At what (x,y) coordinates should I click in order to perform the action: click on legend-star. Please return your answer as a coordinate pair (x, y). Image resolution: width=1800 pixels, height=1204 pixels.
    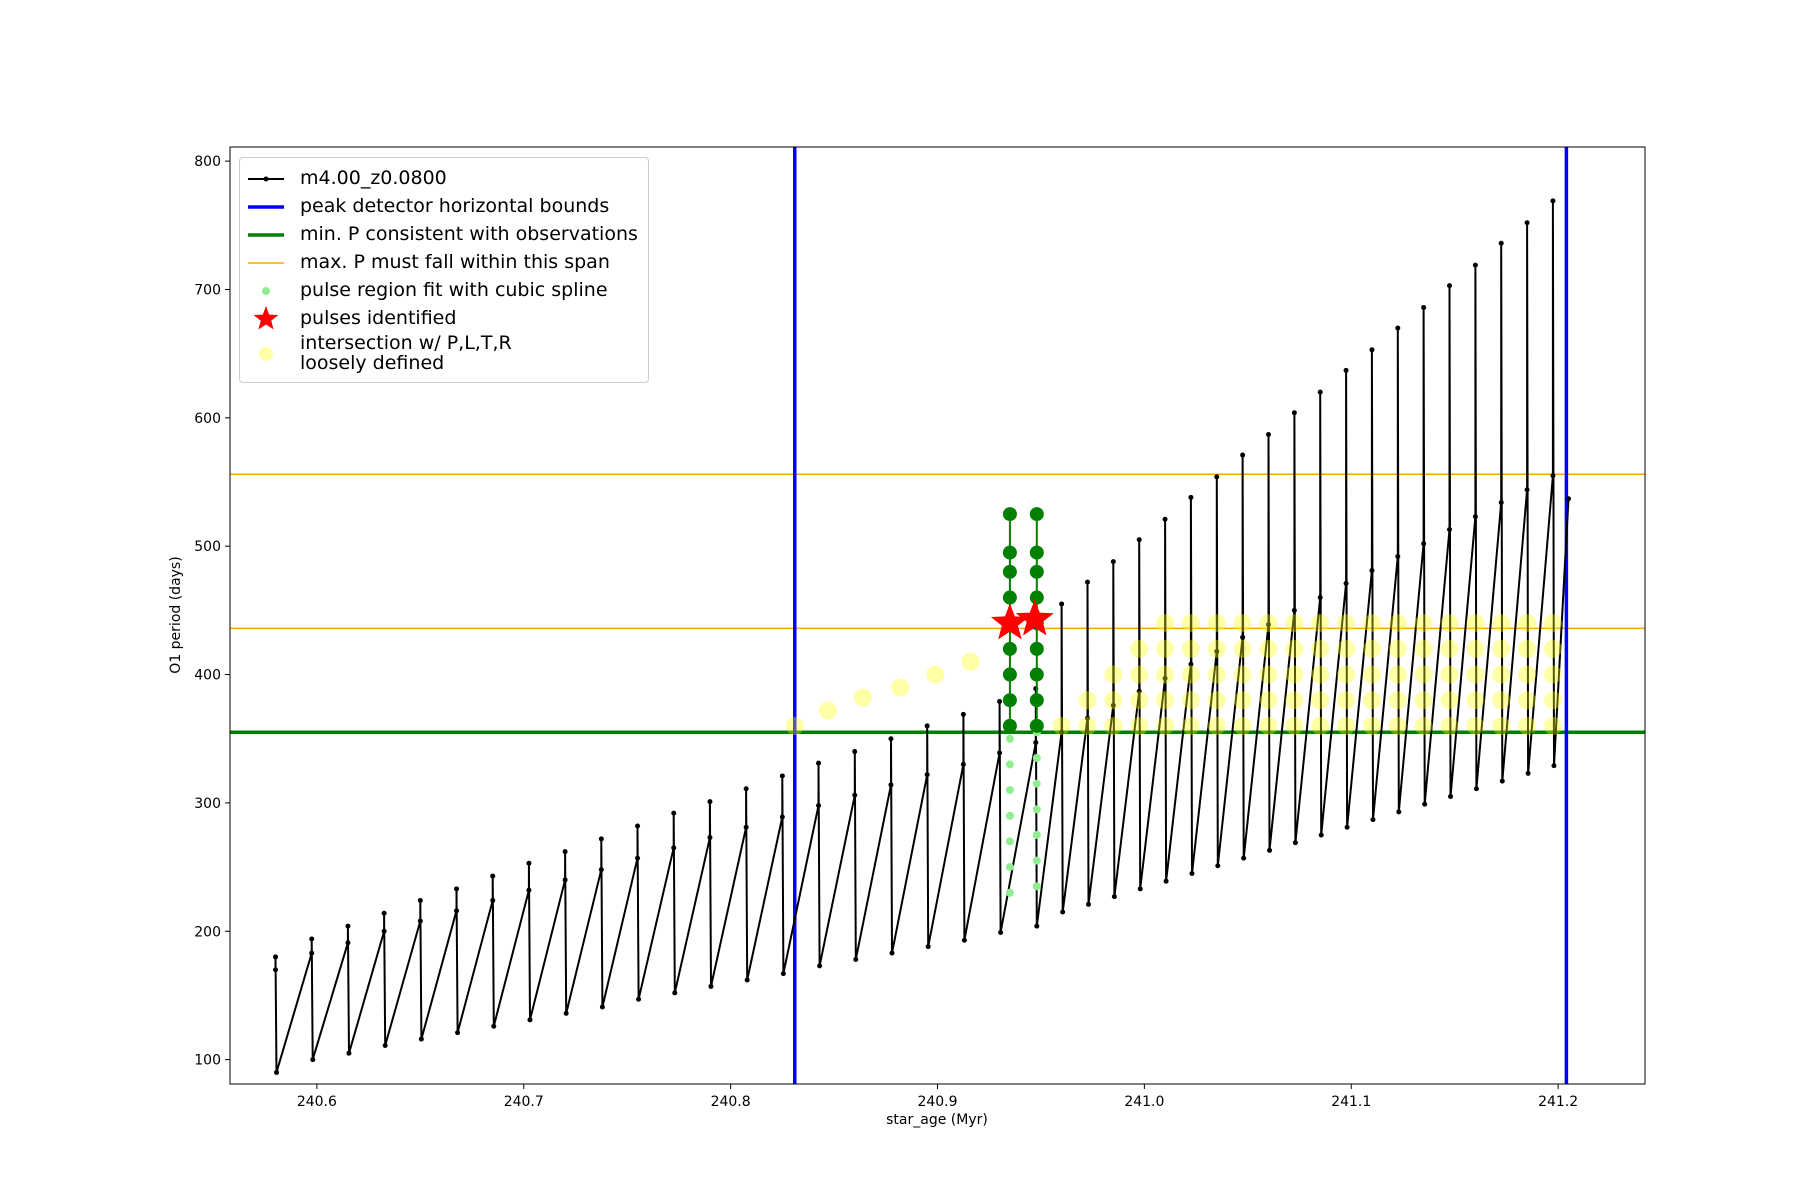
    Looking at the image, I should click on (266, 318).